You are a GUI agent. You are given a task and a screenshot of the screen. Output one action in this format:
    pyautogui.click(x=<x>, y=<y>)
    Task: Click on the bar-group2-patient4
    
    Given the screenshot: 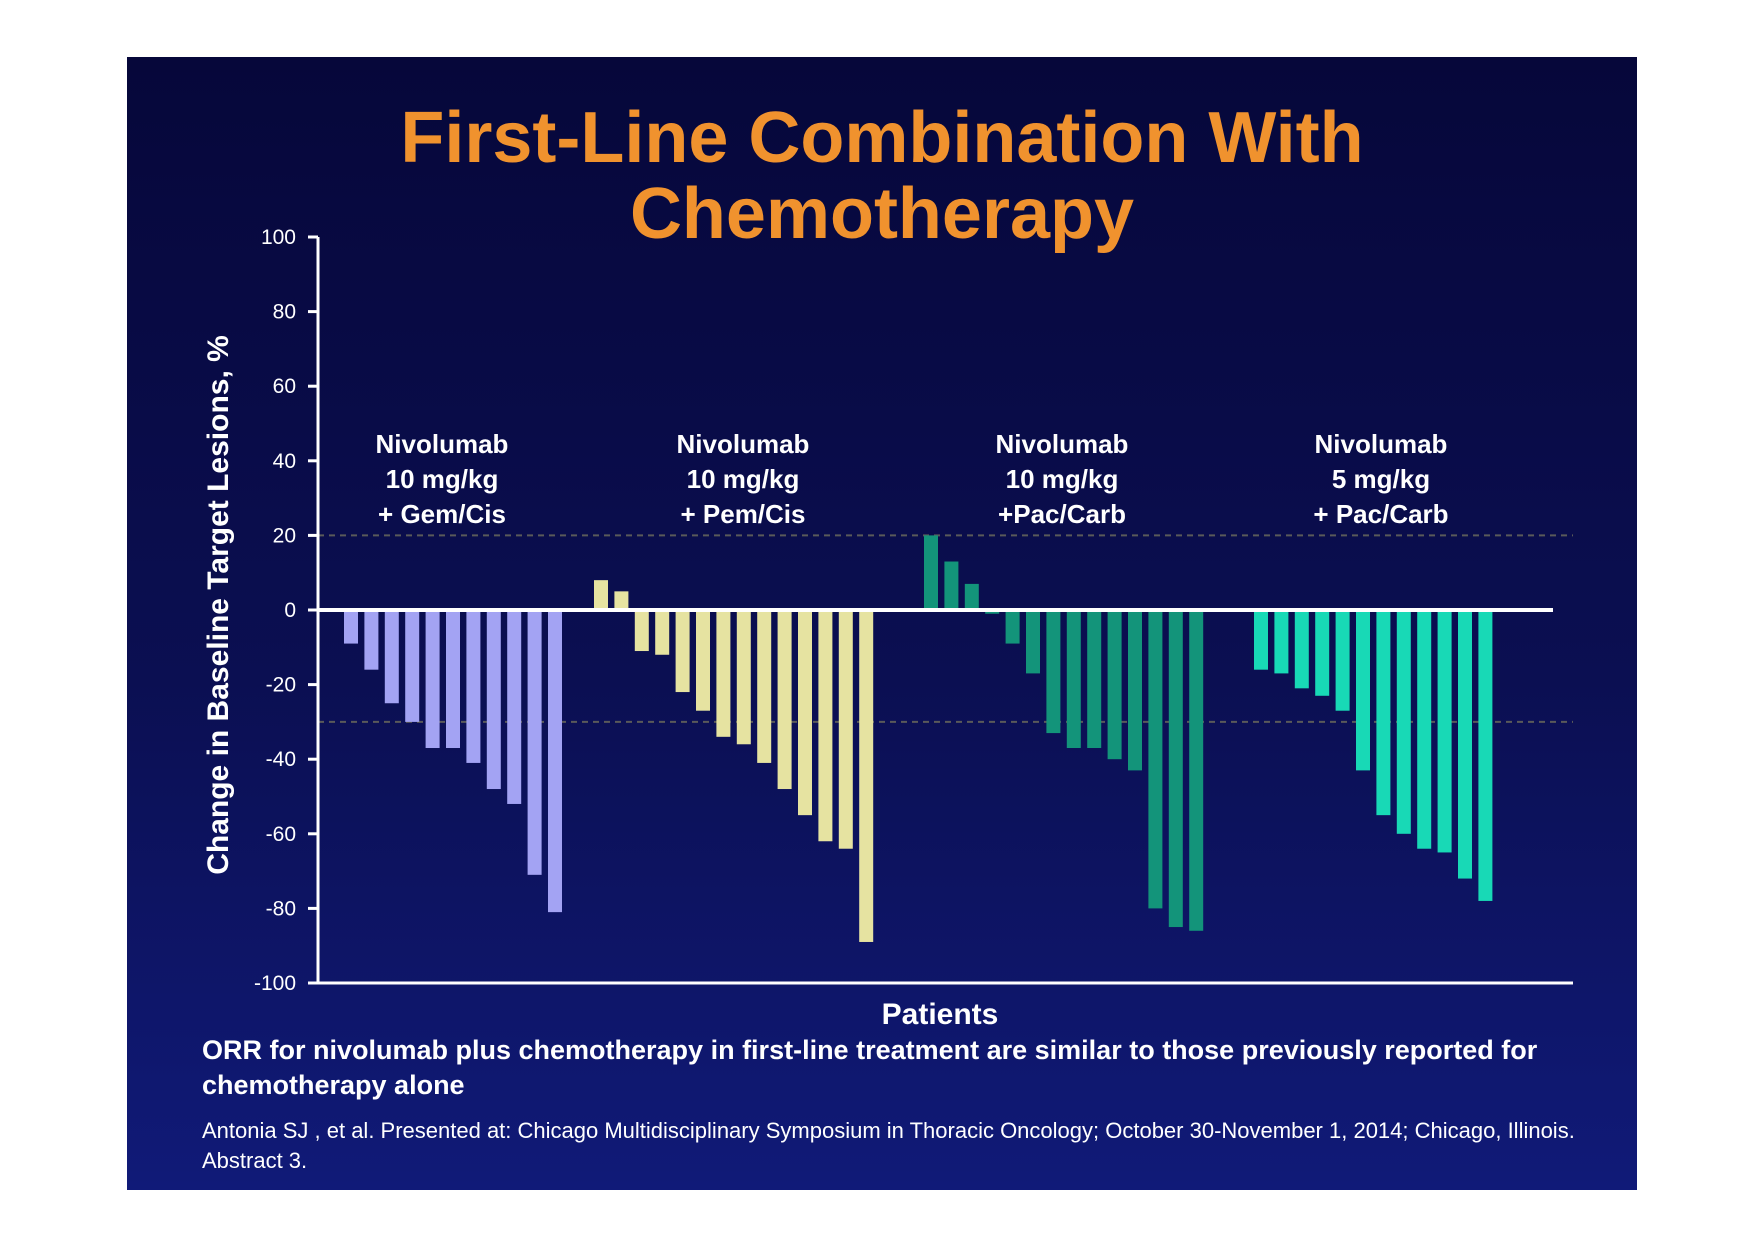 What is the action you would take?
    pyautogui.click(x=662, y=632)
    